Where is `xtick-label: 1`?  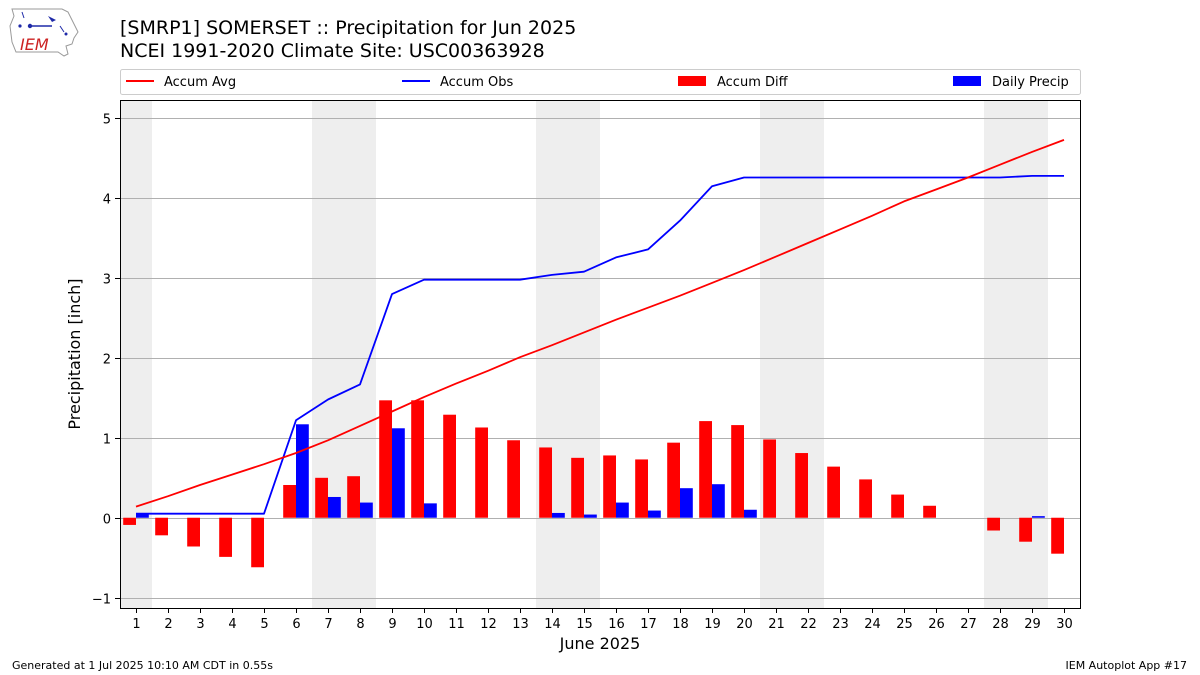
xtick-label: 1 is located at coordinates (136, 624).